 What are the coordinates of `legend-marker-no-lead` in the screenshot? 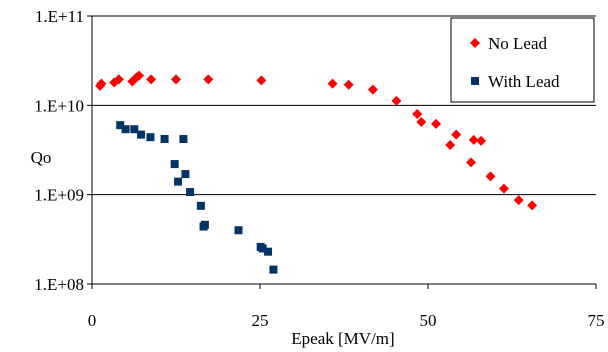 It's located at (475, 43).